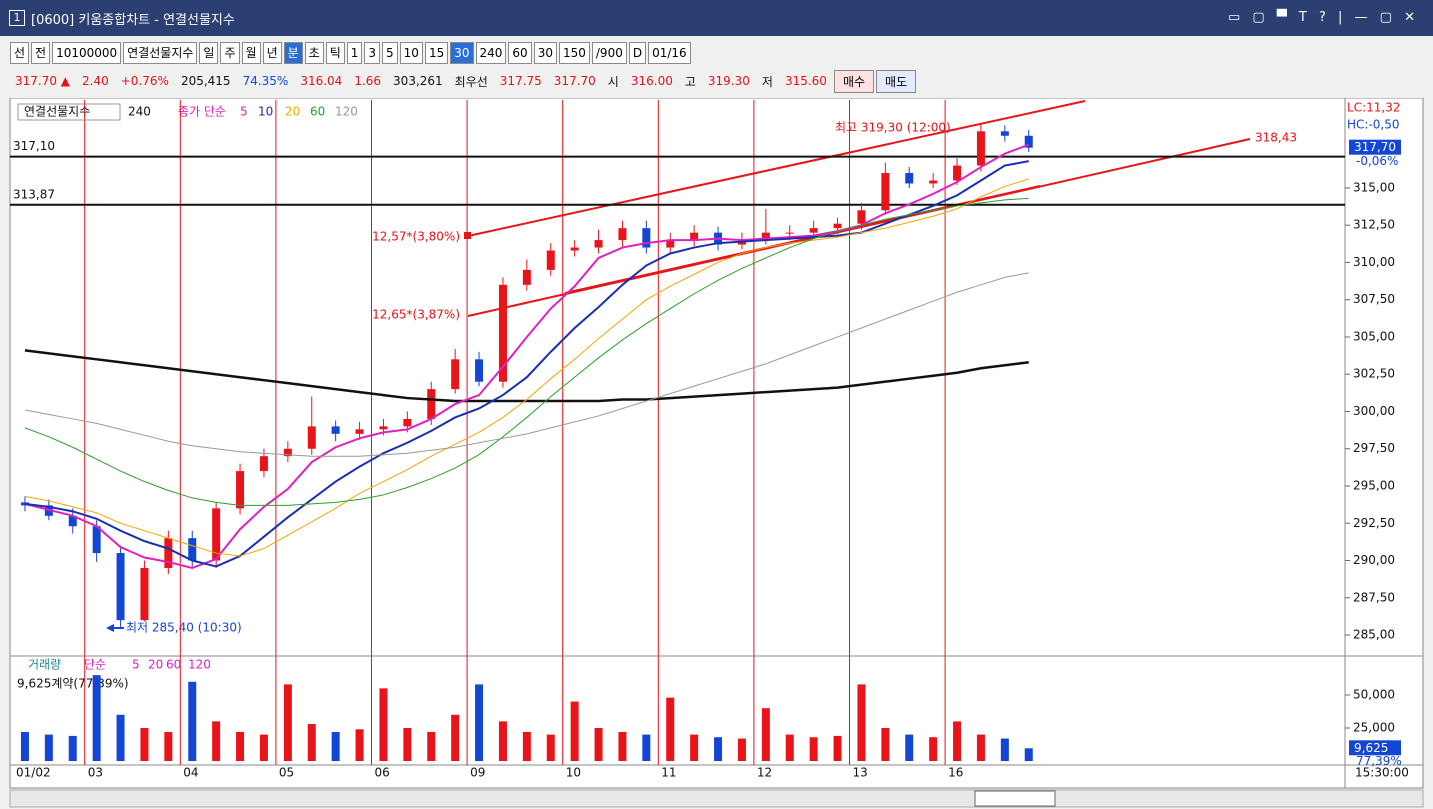  Describe the element at coordinates (896, 81) in the screenshot. I see `sell-button: 매도` at that location.